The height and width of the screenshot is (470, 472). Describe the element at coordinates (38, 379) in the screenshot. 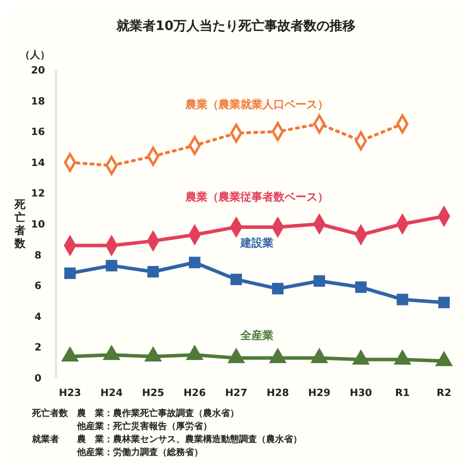

I see `y-tick-label: 0` at that location.